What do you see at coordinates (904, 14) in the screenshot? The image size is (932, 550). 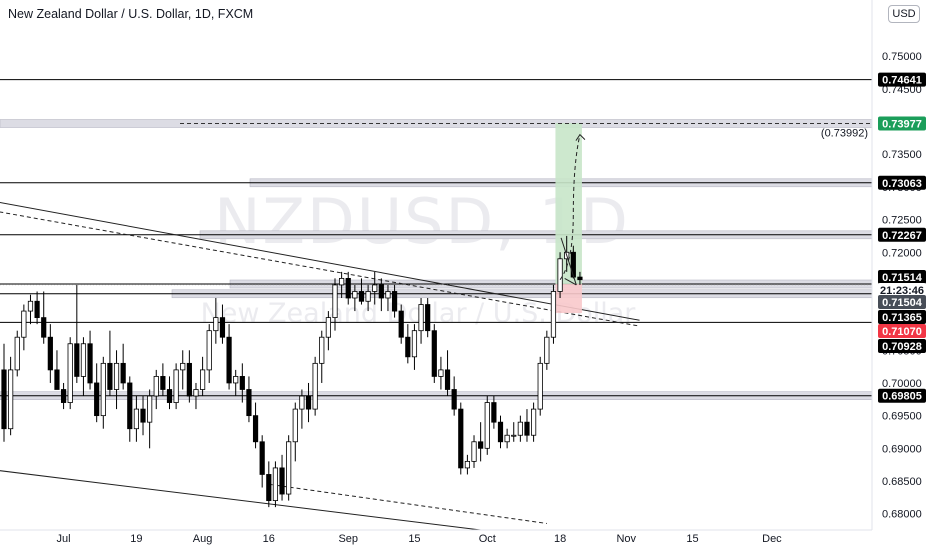 I see `currency-button: USD` at bounding box center [904, 14].